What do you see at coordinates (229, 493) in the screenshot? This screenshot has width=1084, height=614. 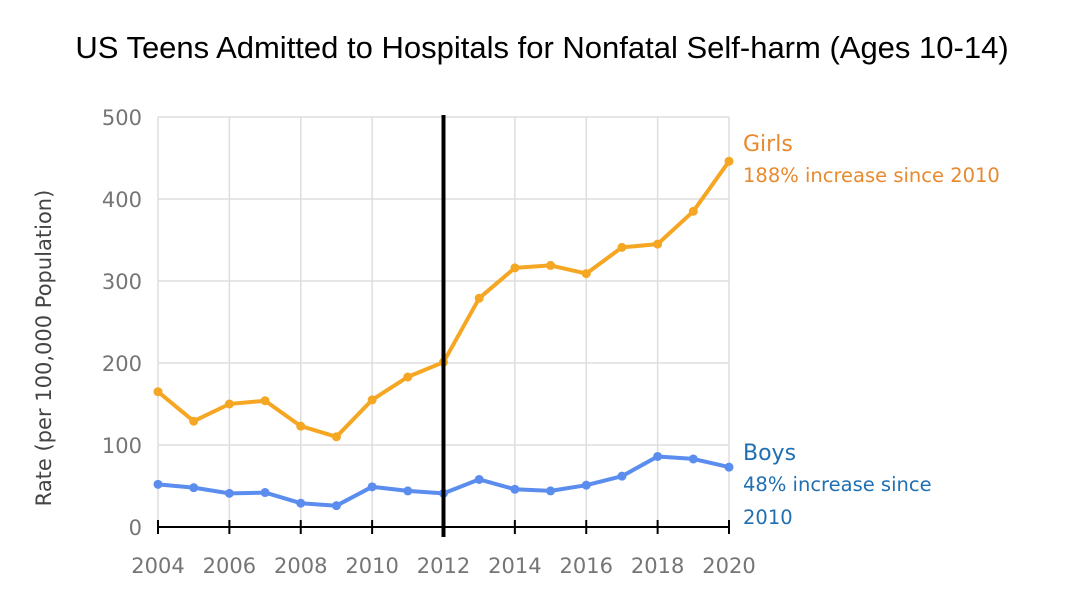 I see `data-point-boys-2006` at bounding box center [229, 493].